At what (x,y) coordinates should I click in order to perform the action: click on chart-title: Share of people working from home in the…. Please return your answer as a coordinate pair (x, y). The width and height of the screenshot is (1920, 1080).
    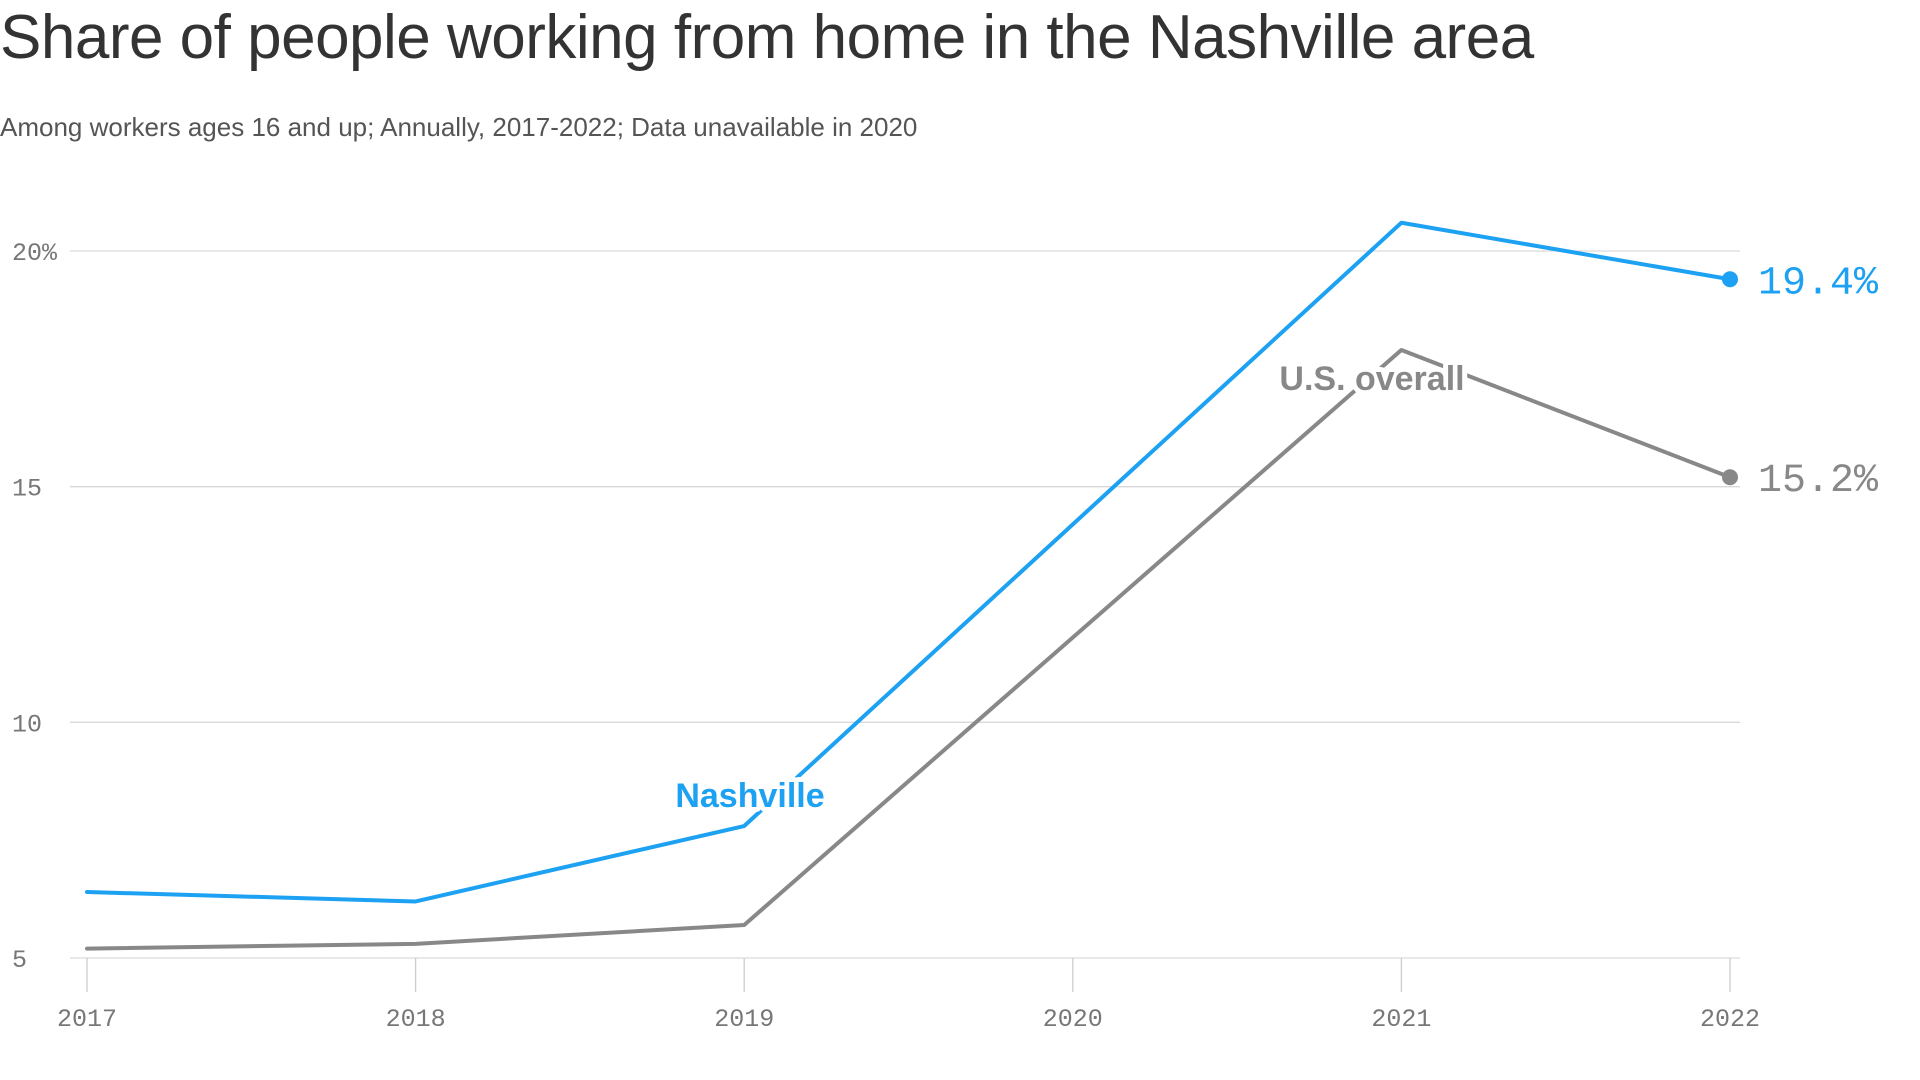
    Looking at the image, I should click on (767, 37).